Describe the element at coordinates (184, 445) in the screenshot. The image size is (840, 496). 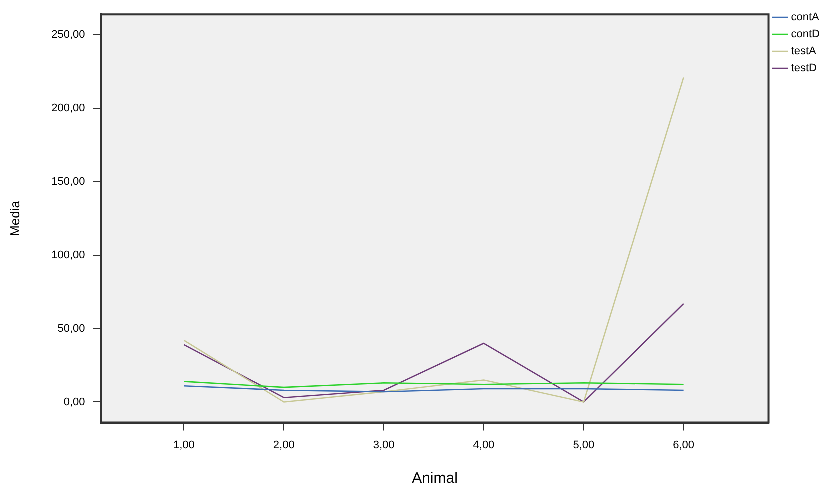
I see `x-tick-label: 1,00` at that location.